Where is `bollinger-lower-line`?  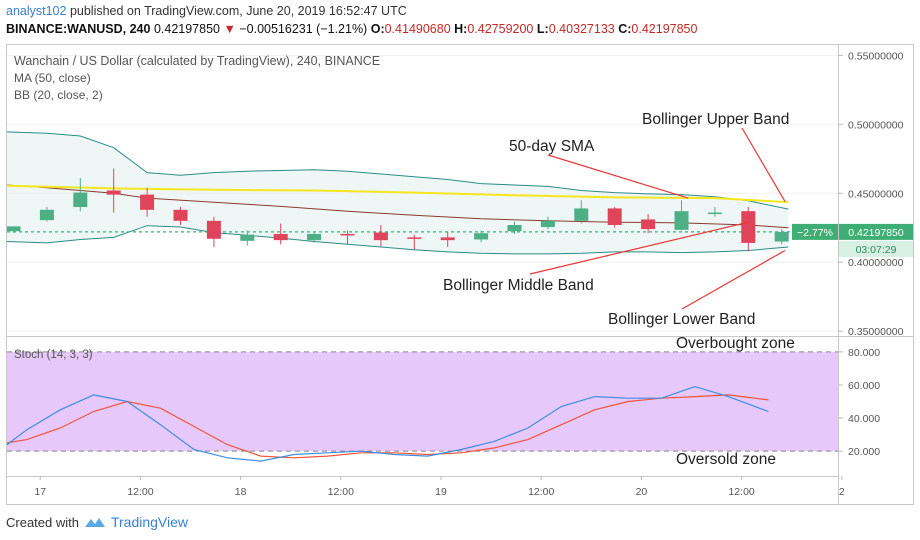
bollinger-lower-line is located at coordinates (397, 240).